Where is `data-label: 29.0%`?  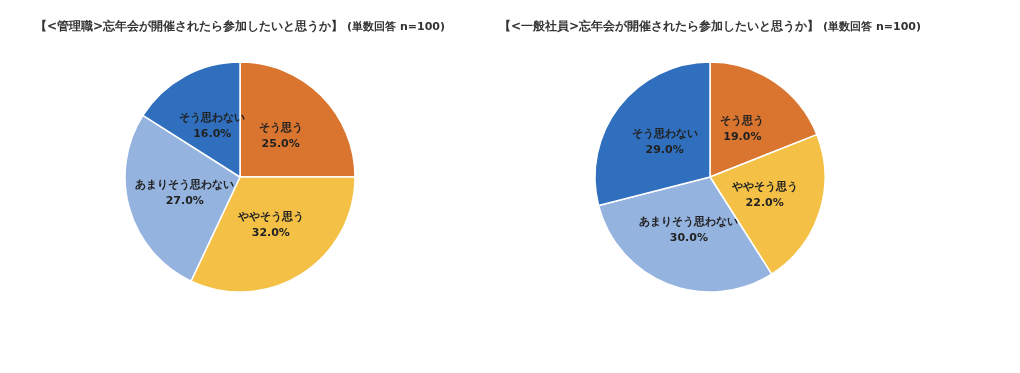 data-label: 29.0% is located at coordinates (664, 149).